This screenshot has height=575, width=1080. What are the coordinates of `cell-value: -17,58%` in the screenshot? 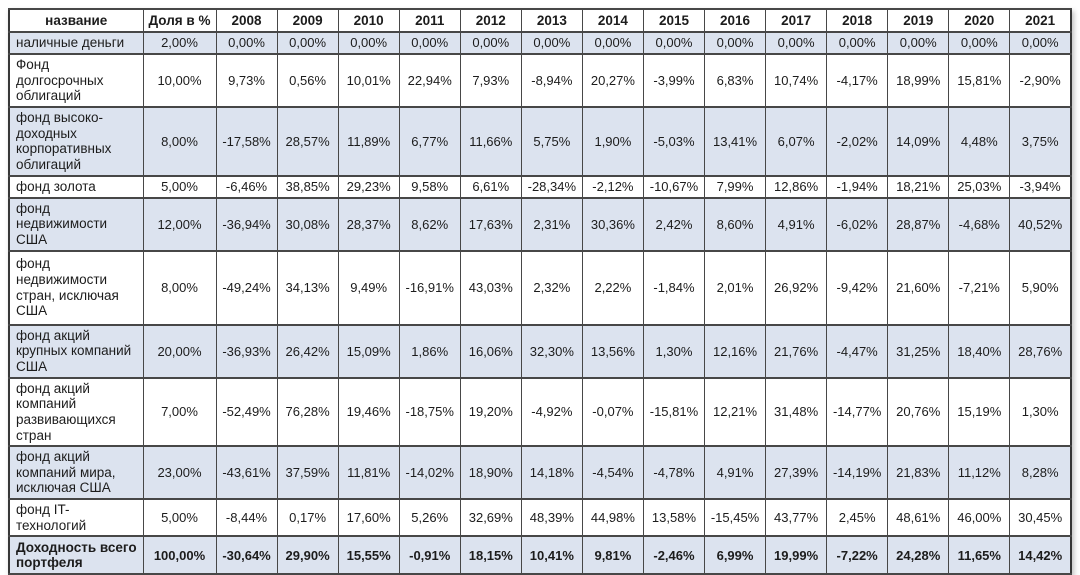 It's located at (246, 141).